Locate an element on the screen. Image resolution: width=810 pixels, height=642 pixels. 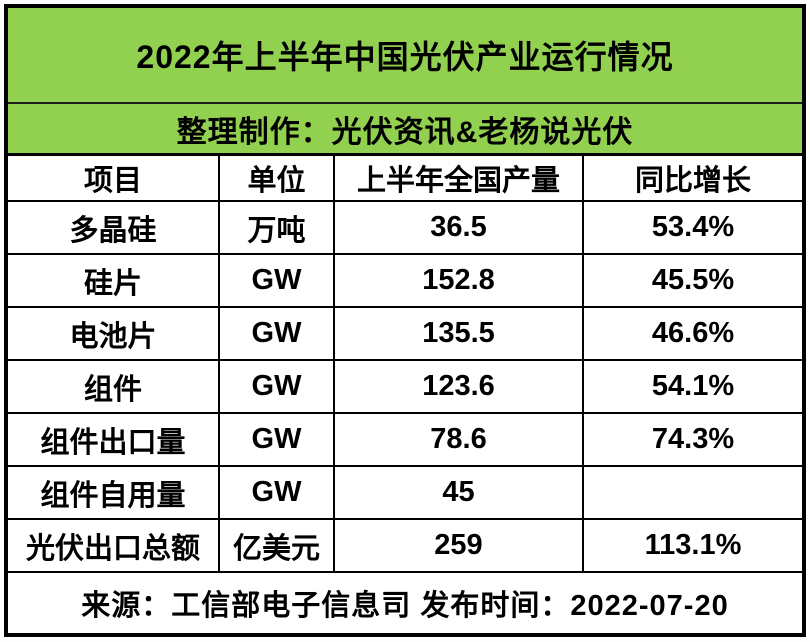
table-row: 多晶硅 万吨 36.5 53.4% is located at coordinates (405, 228).